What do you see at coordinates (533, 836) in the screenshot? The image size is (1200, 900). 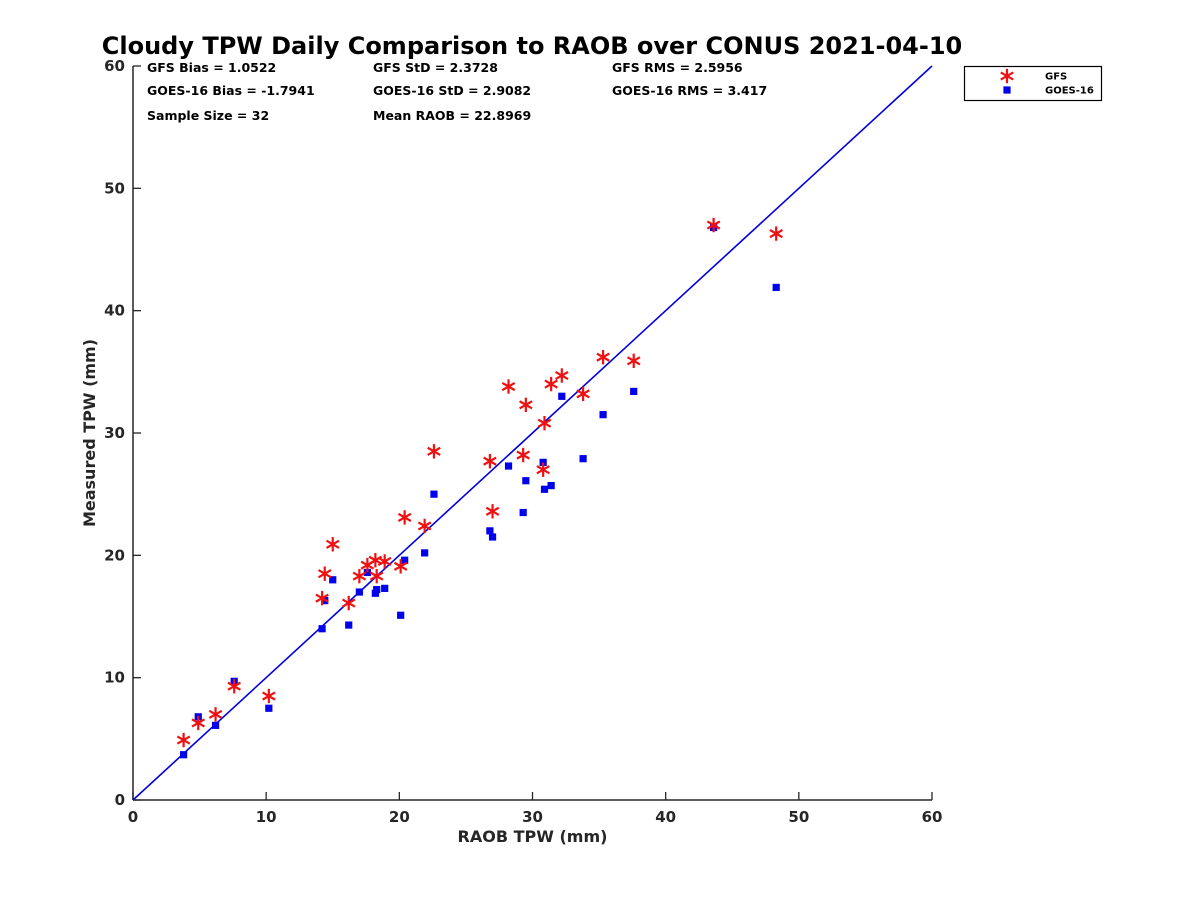 I see `x-axis-label: RAOB TPW (mm)` at bounding box center [533, 836].